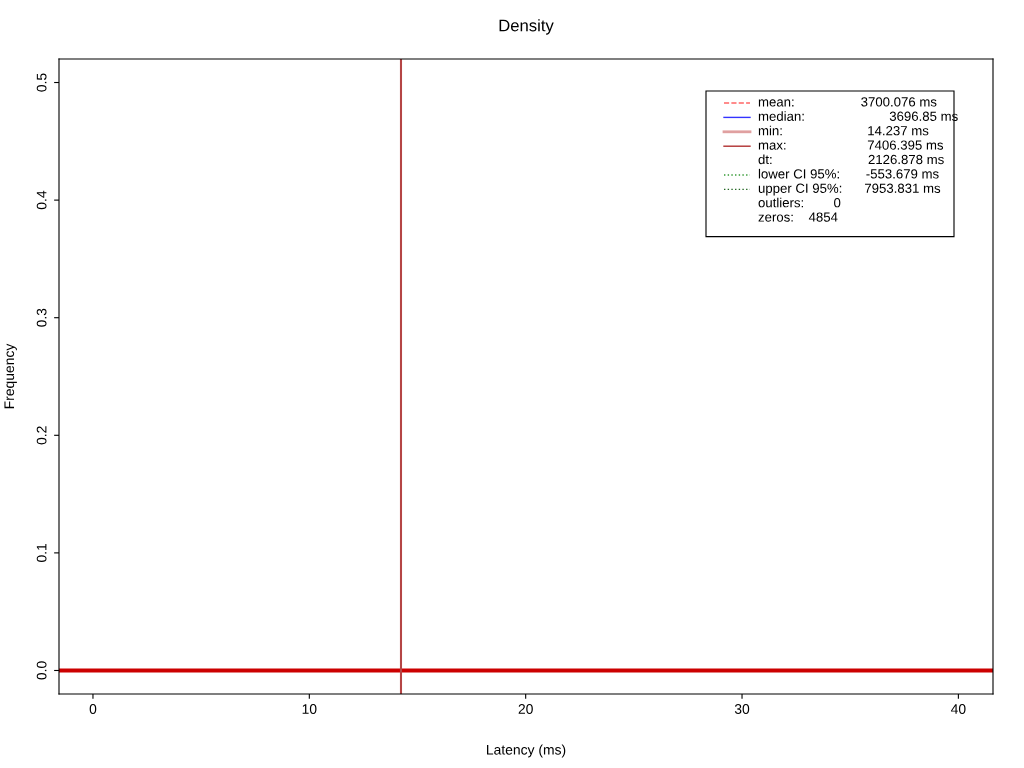 This screenshot has height=768, width=1024. I want to click on y-tick-label: 0.0, so click(41, 670).